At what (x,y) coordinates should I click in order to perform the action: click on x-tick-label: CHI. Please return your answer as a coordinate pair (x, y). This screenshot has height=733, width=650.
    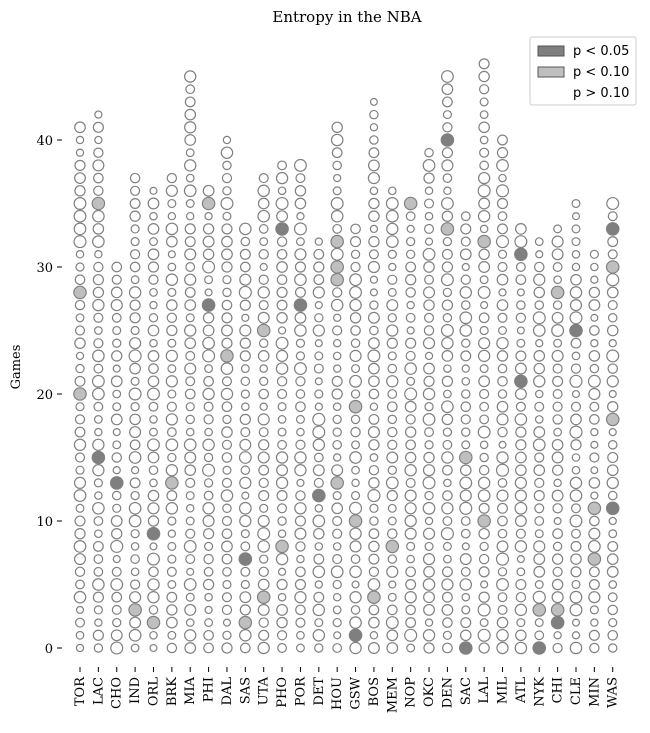
    Looking at the image, I should click on (558, 690).